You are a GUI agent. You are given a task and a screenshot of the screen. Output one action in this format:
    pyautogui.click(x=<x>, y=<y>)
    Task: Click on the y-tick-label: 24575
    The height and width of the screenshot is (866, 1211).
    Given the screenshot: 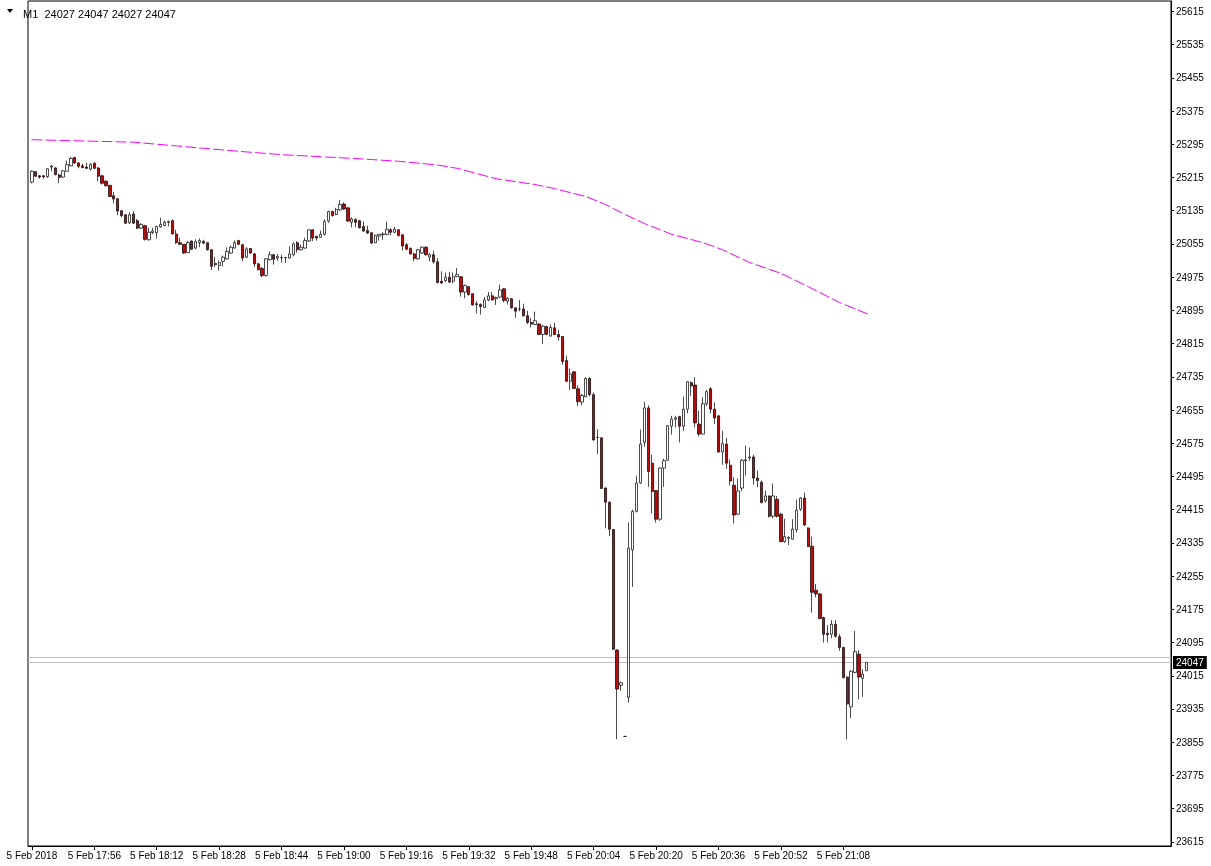 What is the action you would take?
    pyautogui.click(x=1190, y=443)
    